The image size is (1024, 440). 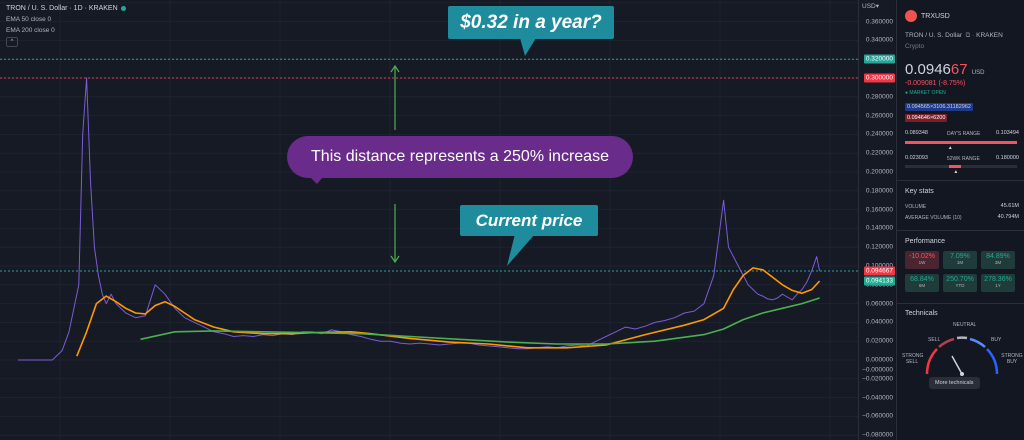 I want to click on gauge-strong-sell-label: STRONG SELL, so click(x=913, y=359).